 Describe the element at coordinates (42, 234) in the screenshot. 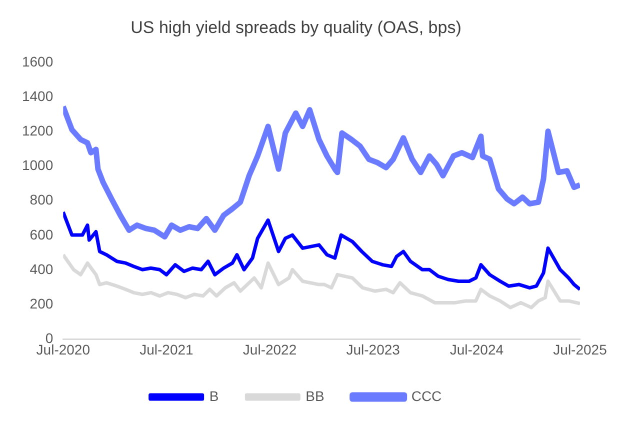

I see `y-tick-label: 600` at that location.